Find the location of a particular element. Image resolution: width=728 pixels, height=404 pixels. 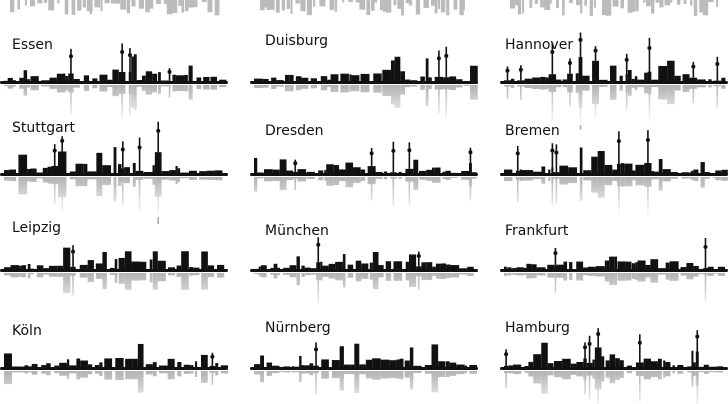

city-name: Duisburg is located at coordinates (296, 41).